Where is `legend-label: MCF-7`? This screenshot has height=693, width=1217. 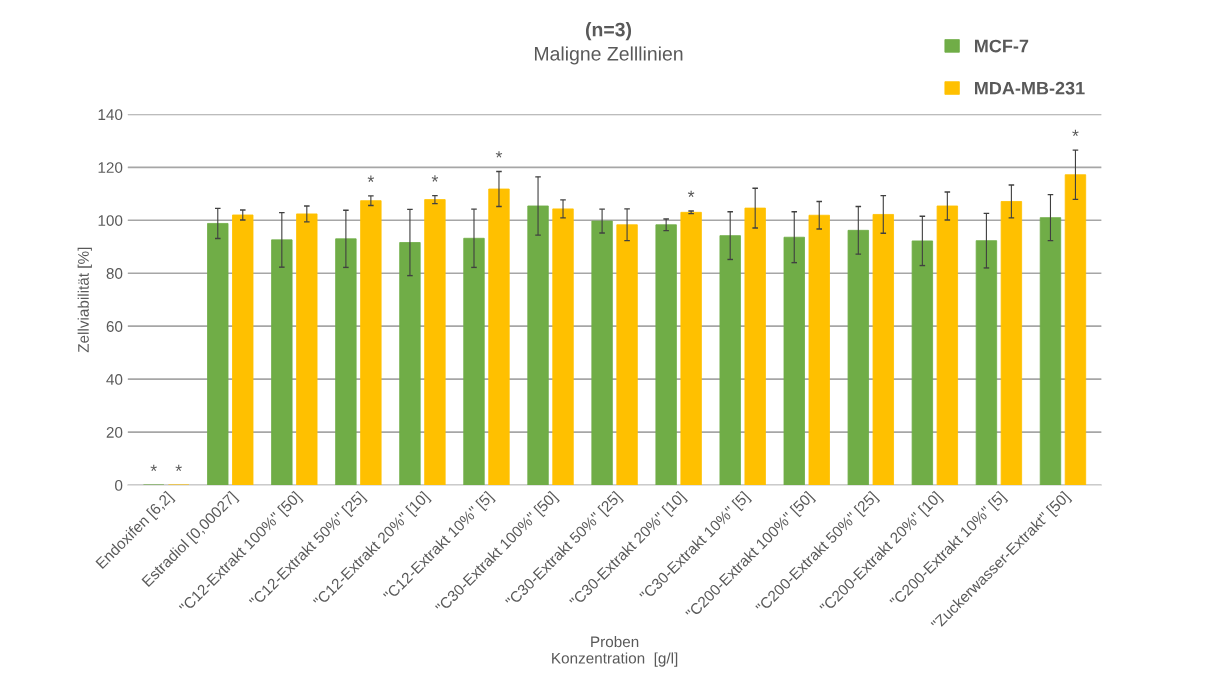 legend-label: MCF-7 is located at coordinates (1002, 46).